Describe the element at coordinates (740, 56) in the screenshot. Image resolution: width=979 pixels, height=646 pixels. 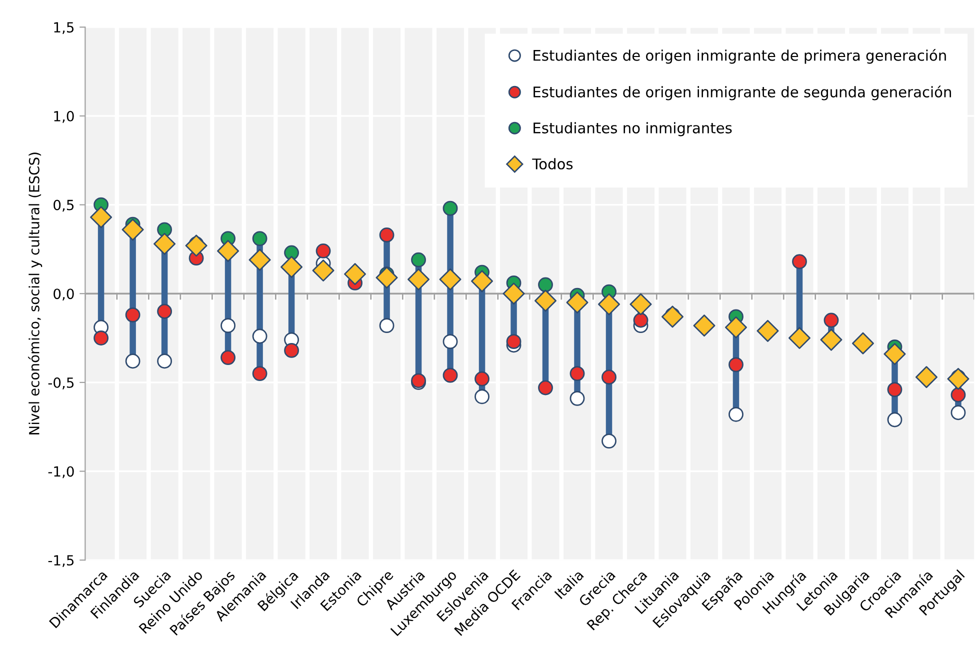
I see `legend-label: Estudiantes de origen inmigrante de primera generación` at that location.